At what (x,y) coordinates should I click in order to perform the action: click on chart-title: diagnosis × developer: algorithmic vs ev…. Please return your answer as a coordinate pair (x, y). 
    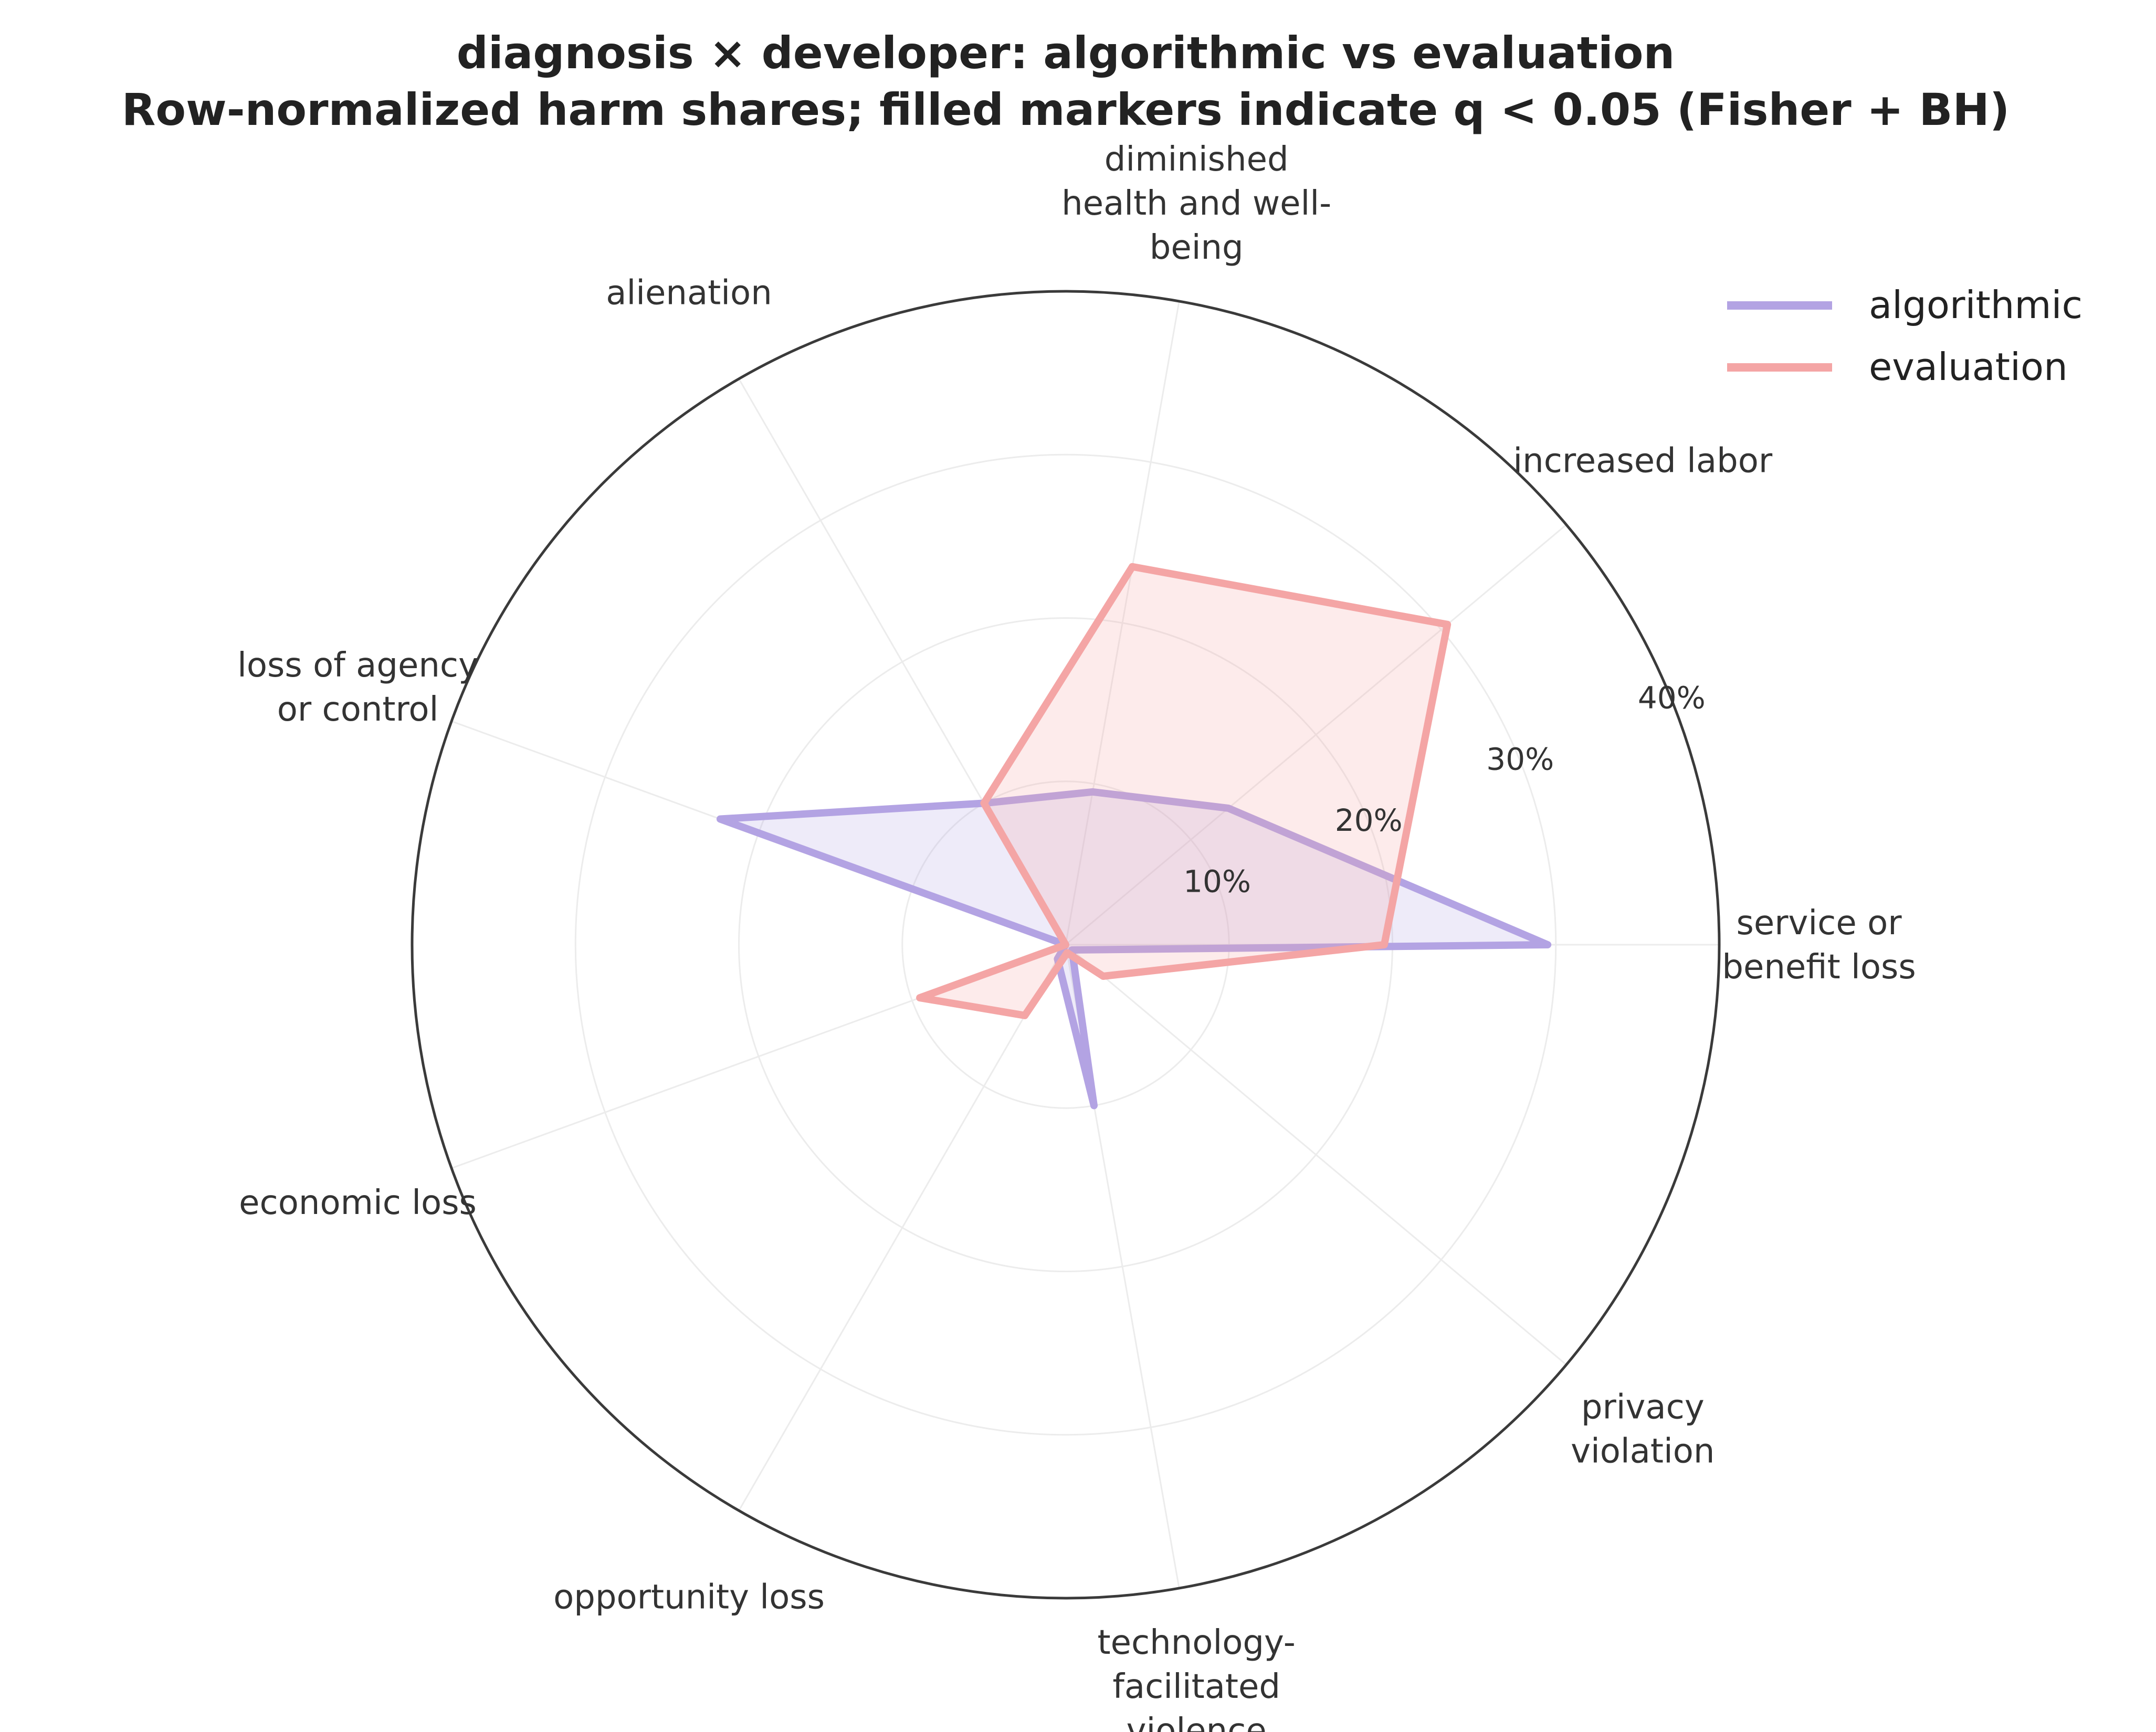
    Looking at the image, I should click on (1066, 53).